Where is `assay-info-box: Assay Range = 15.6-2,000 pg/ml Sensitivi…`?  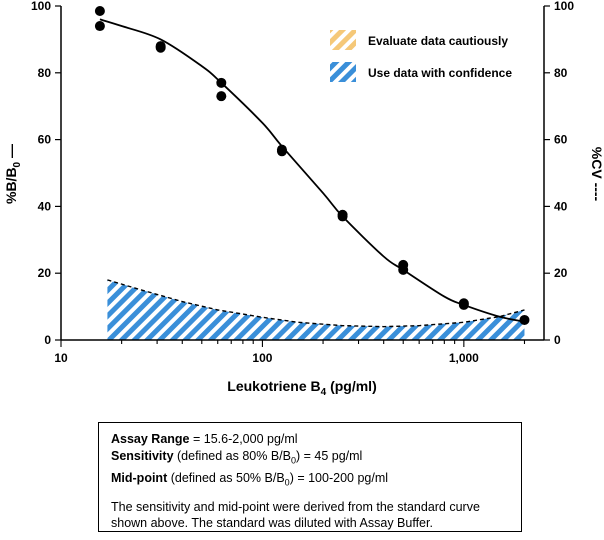 assay-info-box: Assay Range = 15.6-2,000 pg/ml Sensitivi… is located at coordinates (310, 477).